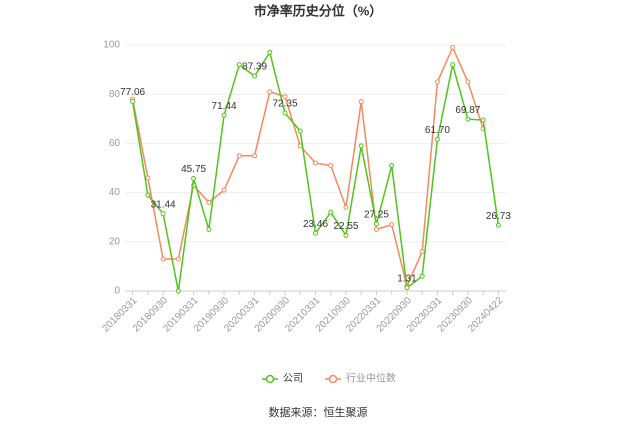 The width and height of the screenshot is (637, 431). Describe the element at coordinates (115, 94) in the screenshot. I see `y-tick-label: 80` at that location.